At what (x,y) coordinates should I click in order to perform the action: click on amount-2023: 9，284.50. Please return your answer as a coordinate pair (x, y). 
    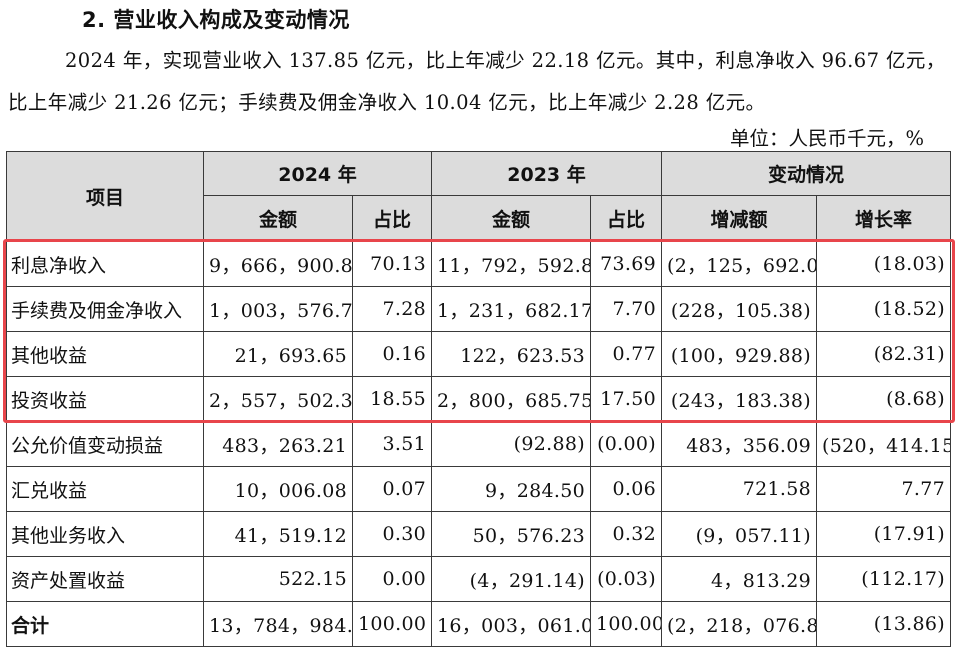
    Looking at the image, I should click on (511, 489).